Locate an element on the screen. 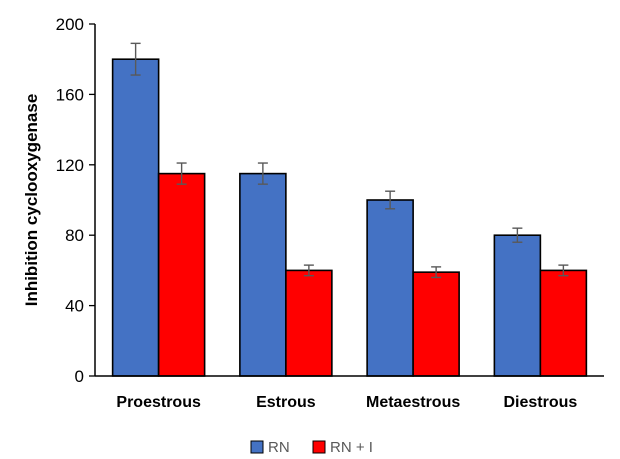 The image size is (620, 459). x-tick-label: Diestrous is located at coordinates (540, 402).